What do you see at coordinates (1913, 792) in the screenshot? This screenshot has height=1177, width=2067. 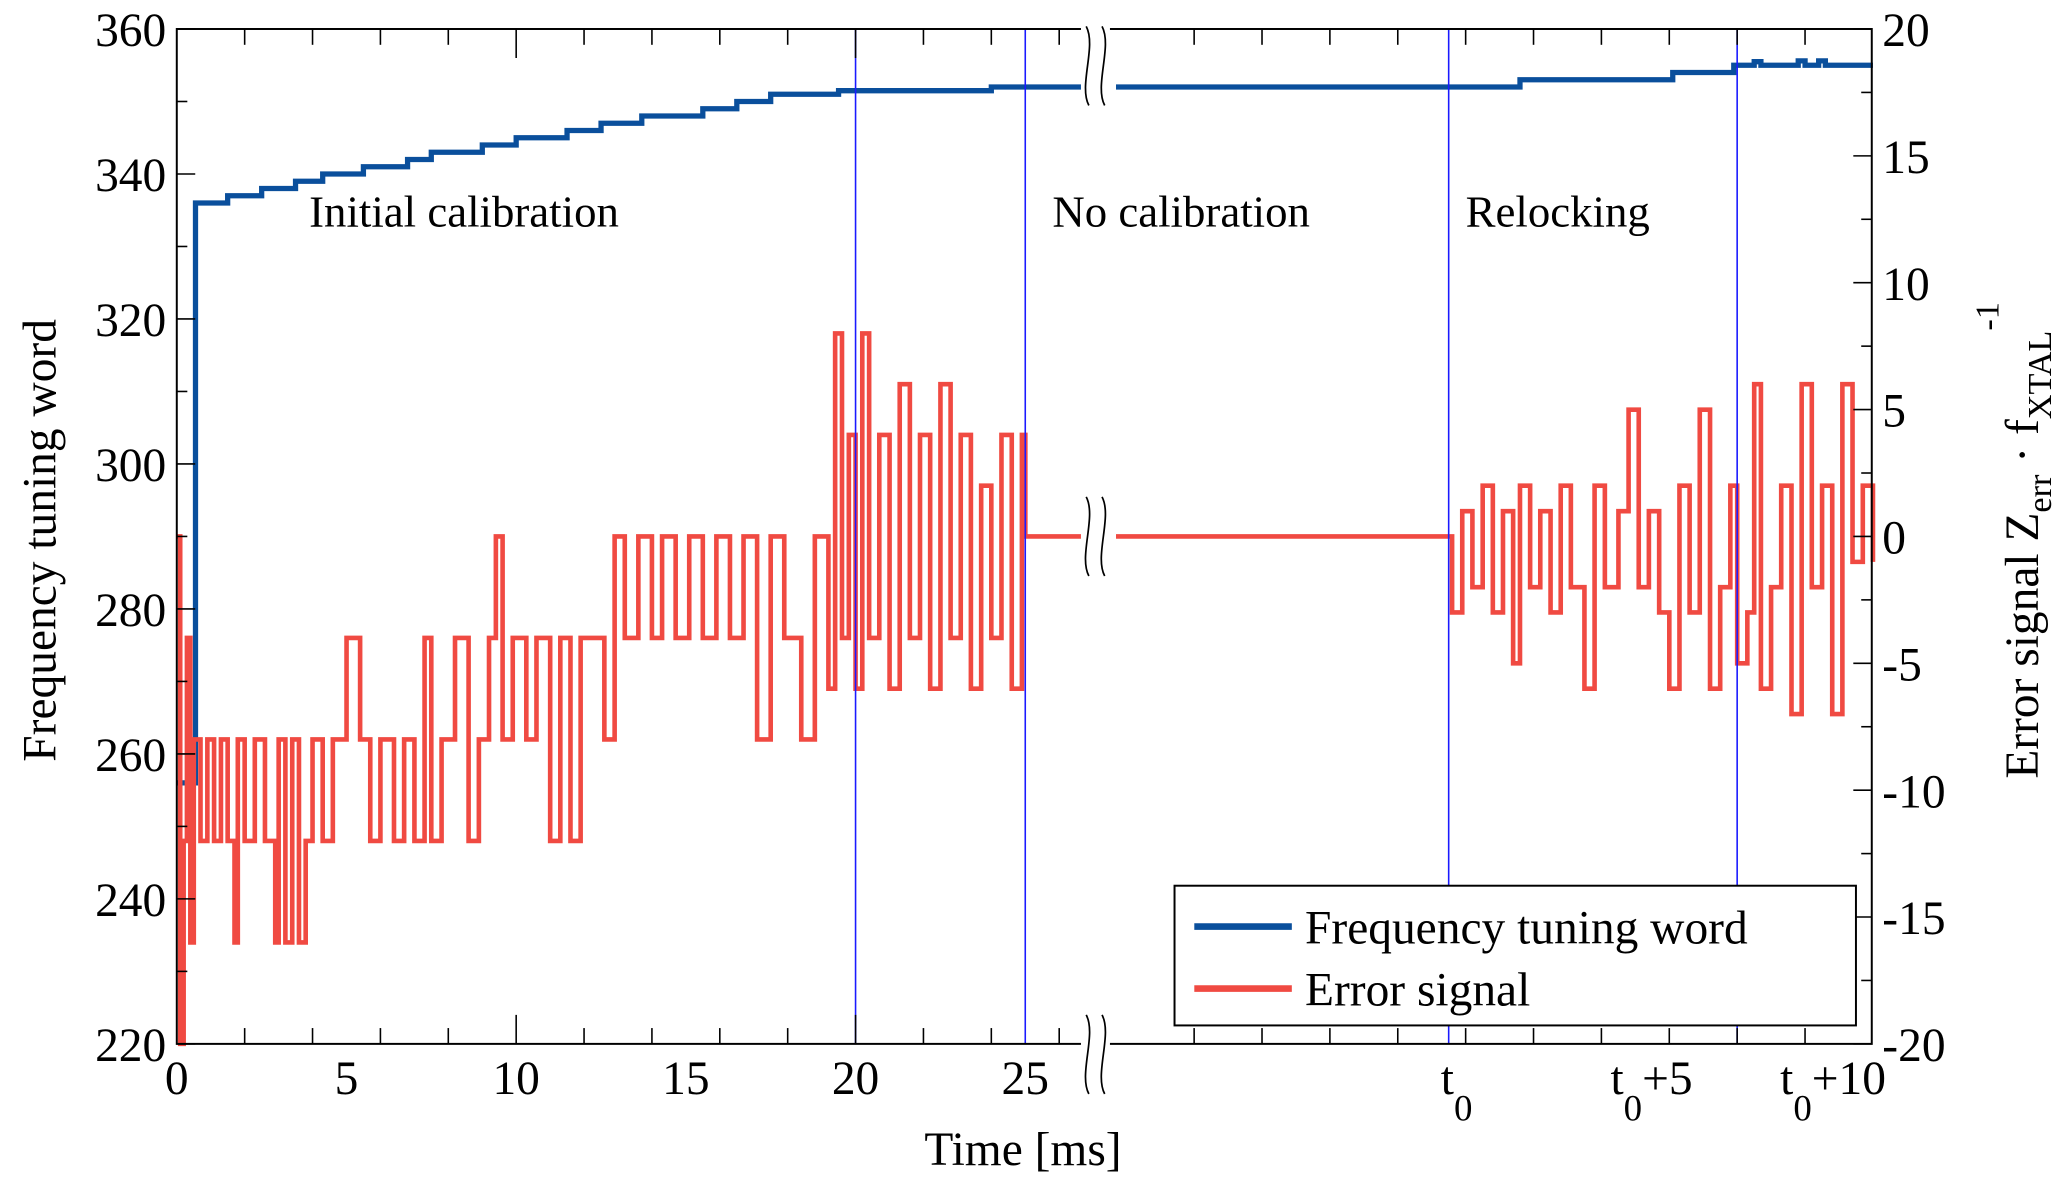 I see `y-right-tick-label: -10` at bounding box center [1913, 792].